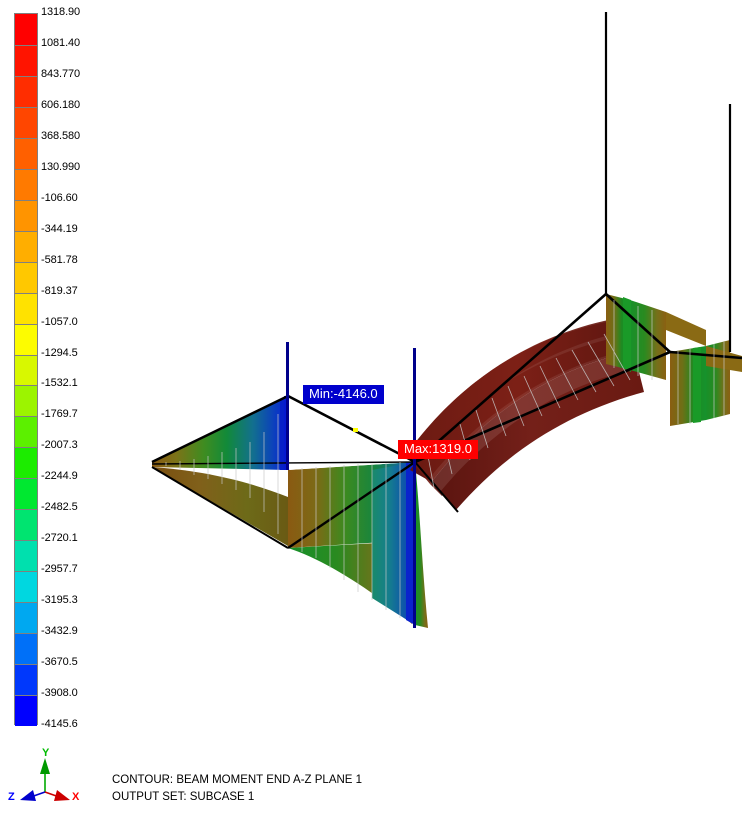 The height and width of the screenshot is (818, 742). Describe the element at coordinates (183, 797) in the screenshot. I see `caption-output-set-line: OUTPUT SET: SUBCASE 1` at that location.